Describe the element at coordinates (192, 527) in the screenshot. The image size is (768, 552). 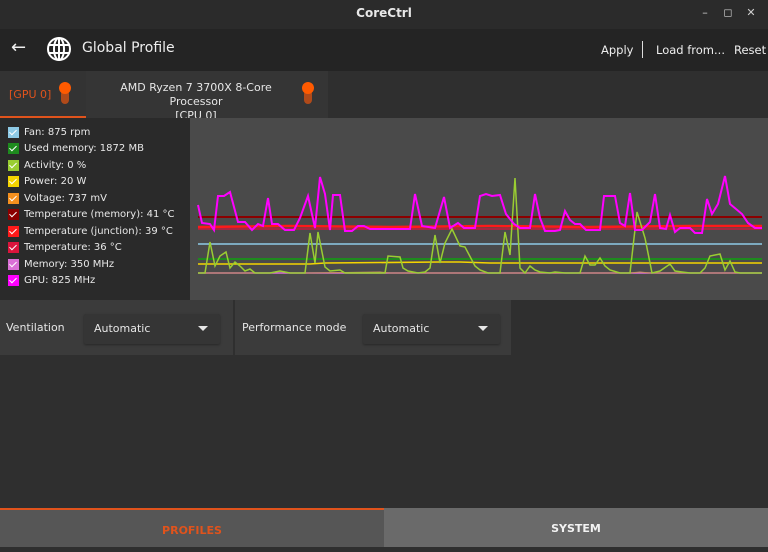
I see `tab-profiles: PROFILES` at that location.